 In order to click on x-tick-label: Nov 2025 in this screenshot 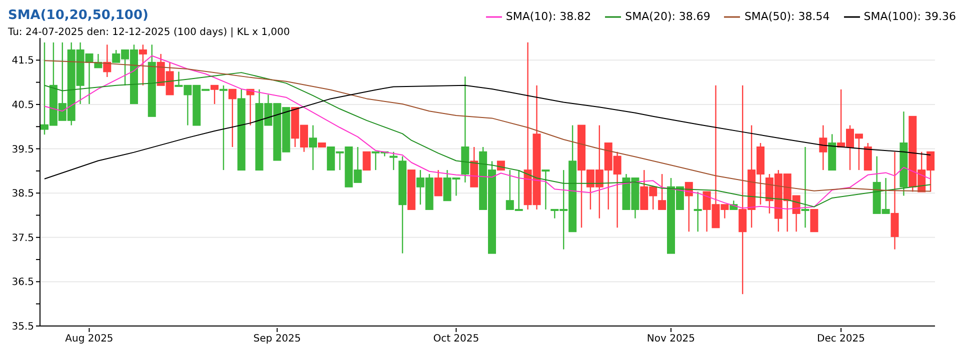, I will do `click(671, 338)`.